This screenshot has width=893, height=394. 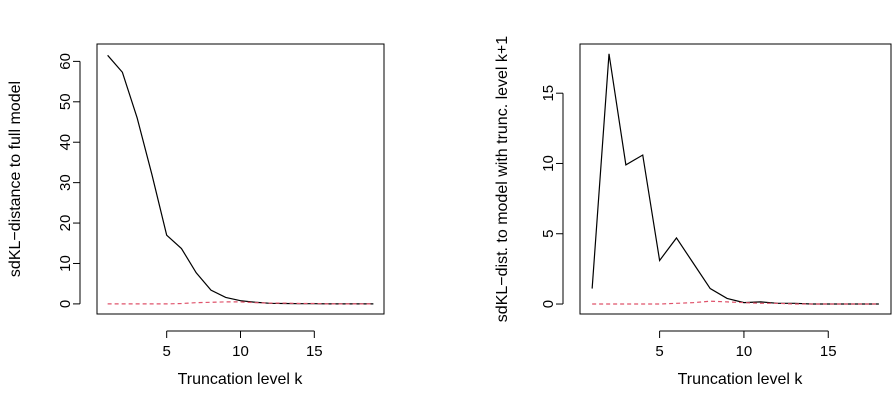 What do you see at coordinates (735, 302) in the screenshot?
I see `right-series-dashed-line` at bounding box center [735, 302].